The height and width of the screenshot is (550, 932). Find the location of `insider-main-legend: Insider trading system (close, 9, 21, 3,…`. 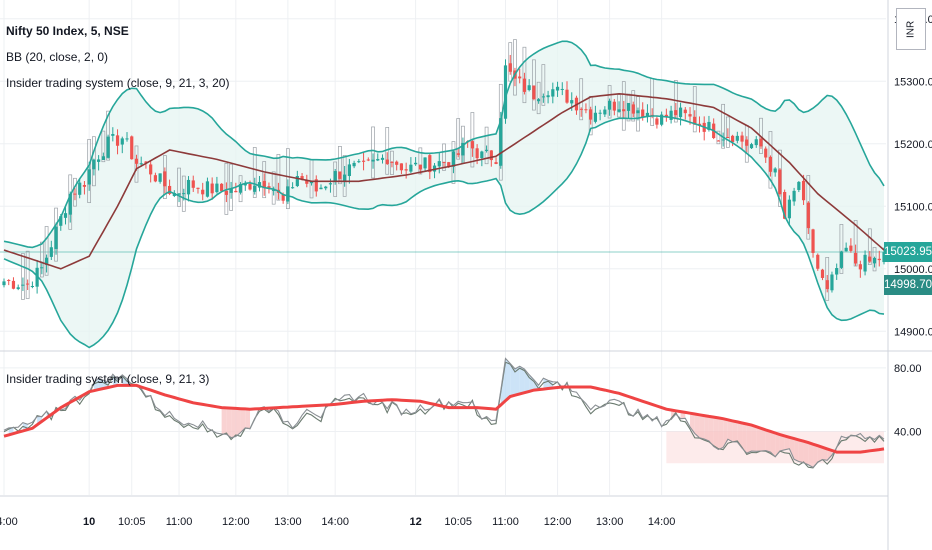

insider-main-legend: Insider trading system (close, 9, 21, 3,… is located at coordinates (118, 83).